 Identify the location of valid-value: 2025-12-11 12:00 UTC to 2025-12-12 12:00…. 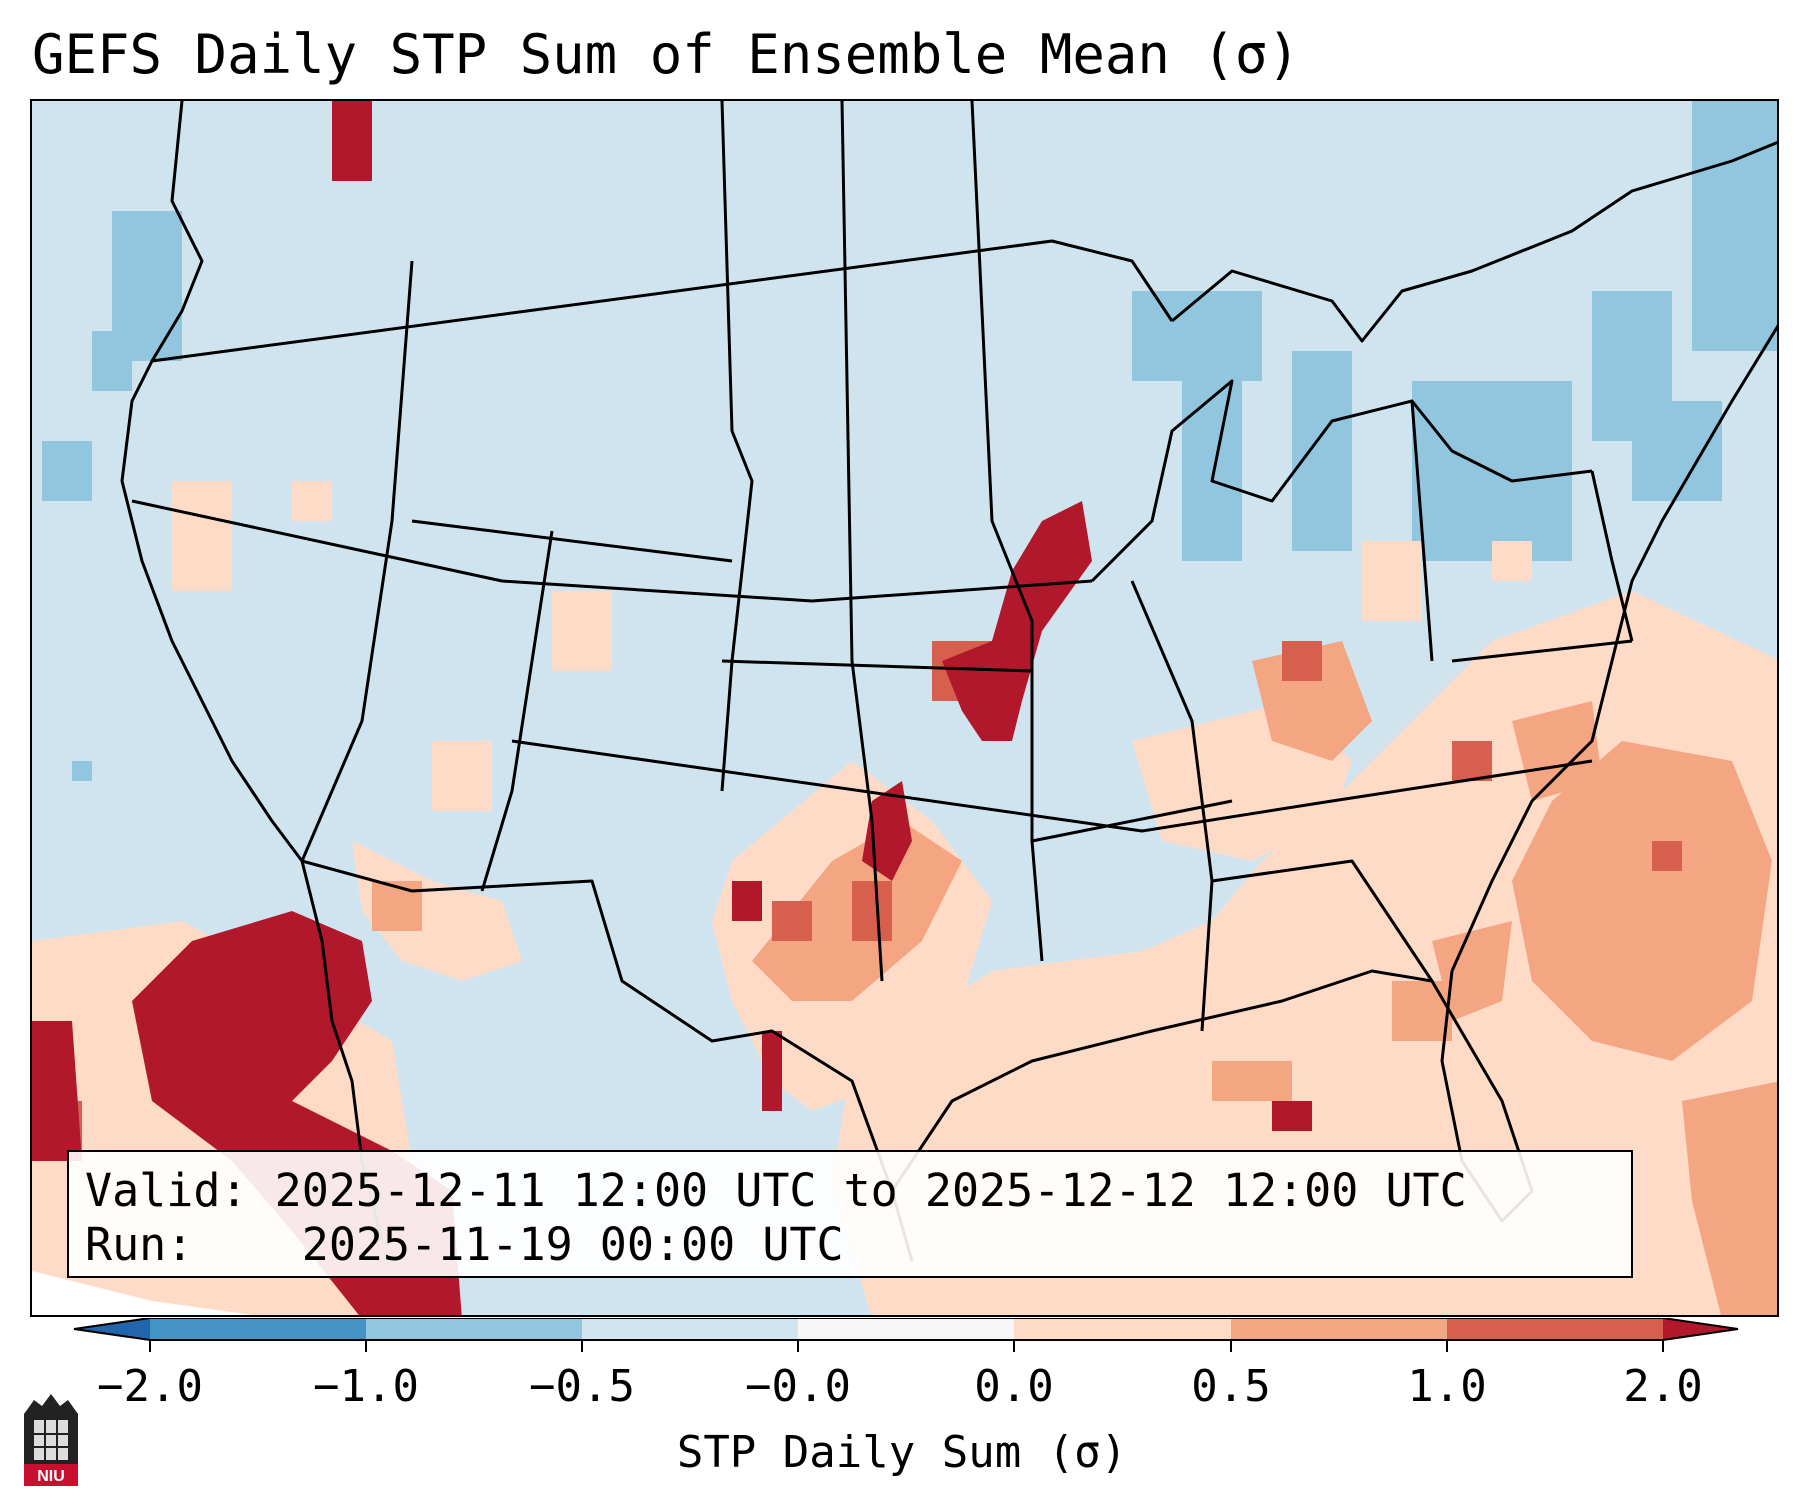
(870, 1190).